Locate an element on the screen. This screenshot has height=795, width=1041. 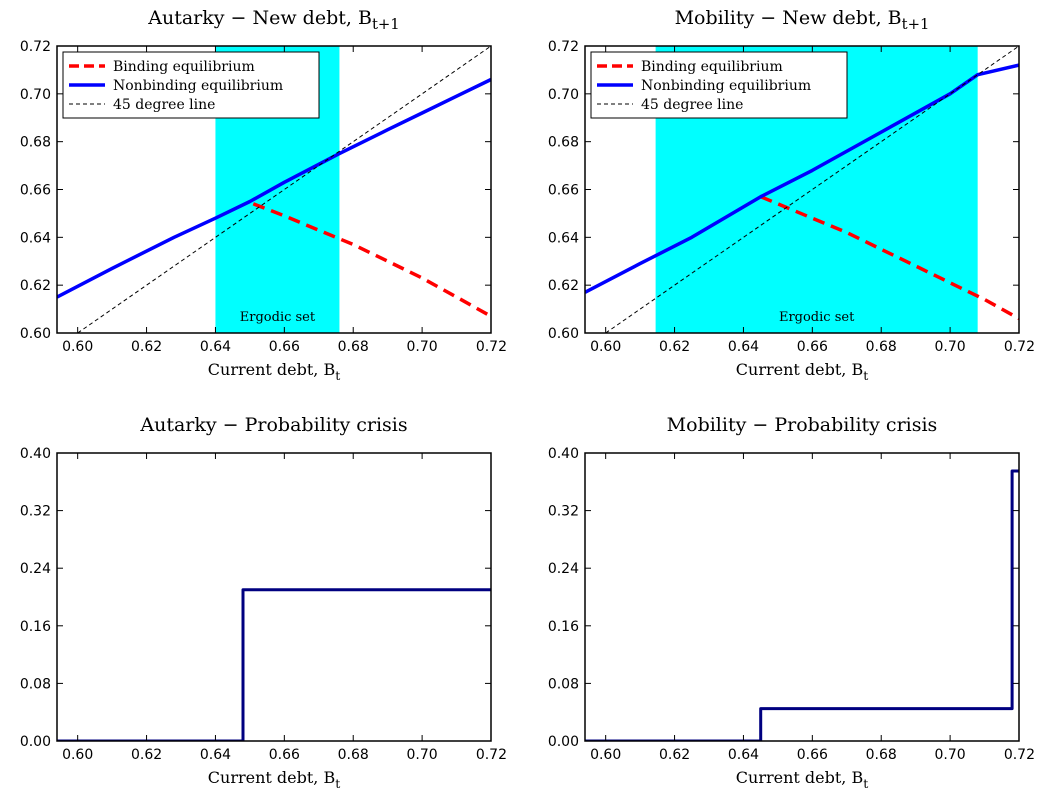
chart-title: Mobility − New debt, Bt+1 is located at coordinates (802, 20).